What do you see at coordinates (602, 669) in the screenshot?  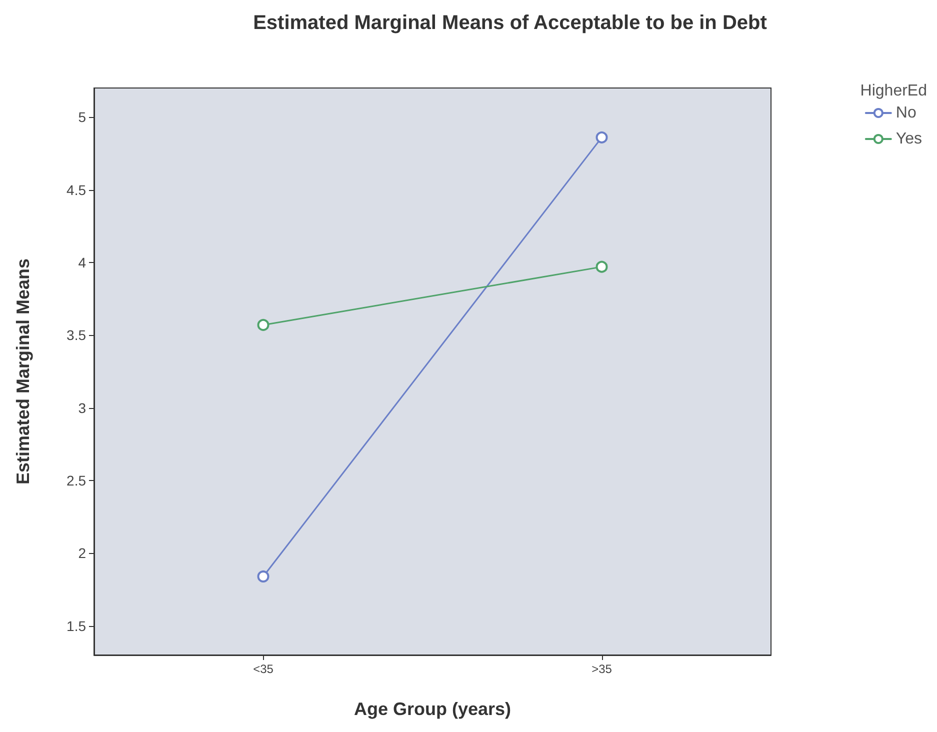 I see `x-tick-label: >35` at bounding box center [602, 669].